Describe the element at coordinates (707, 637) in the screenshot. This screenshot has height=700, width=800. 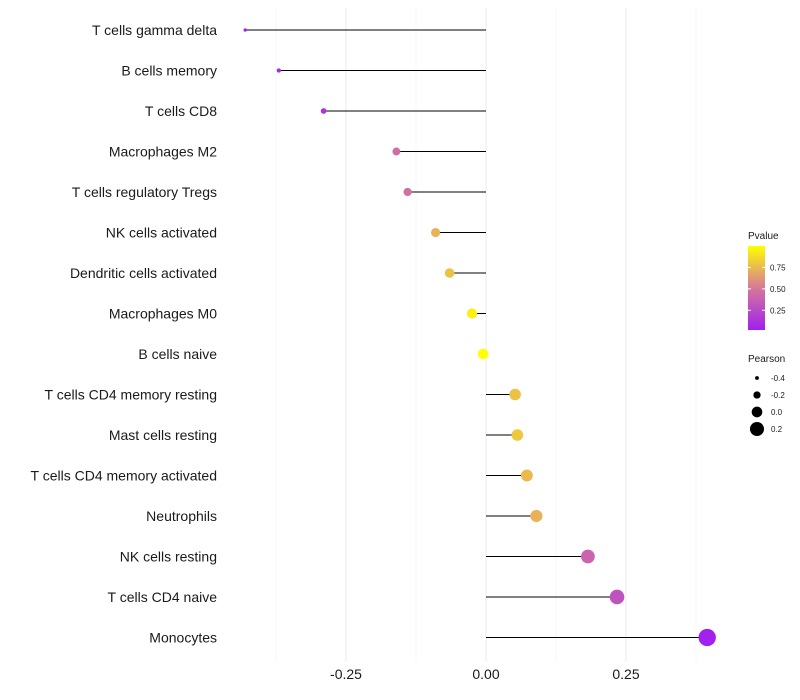
I see `dot-monocytes` at that location.